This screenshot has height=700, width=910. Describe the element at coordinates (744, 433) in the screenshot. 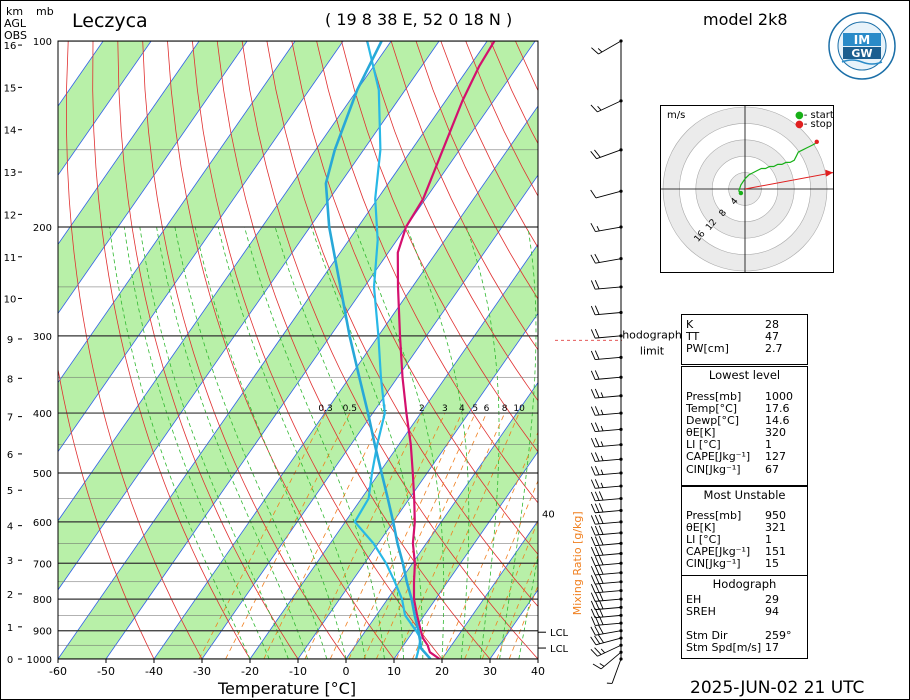

I see `table-row: θE[K] 320` at that location.